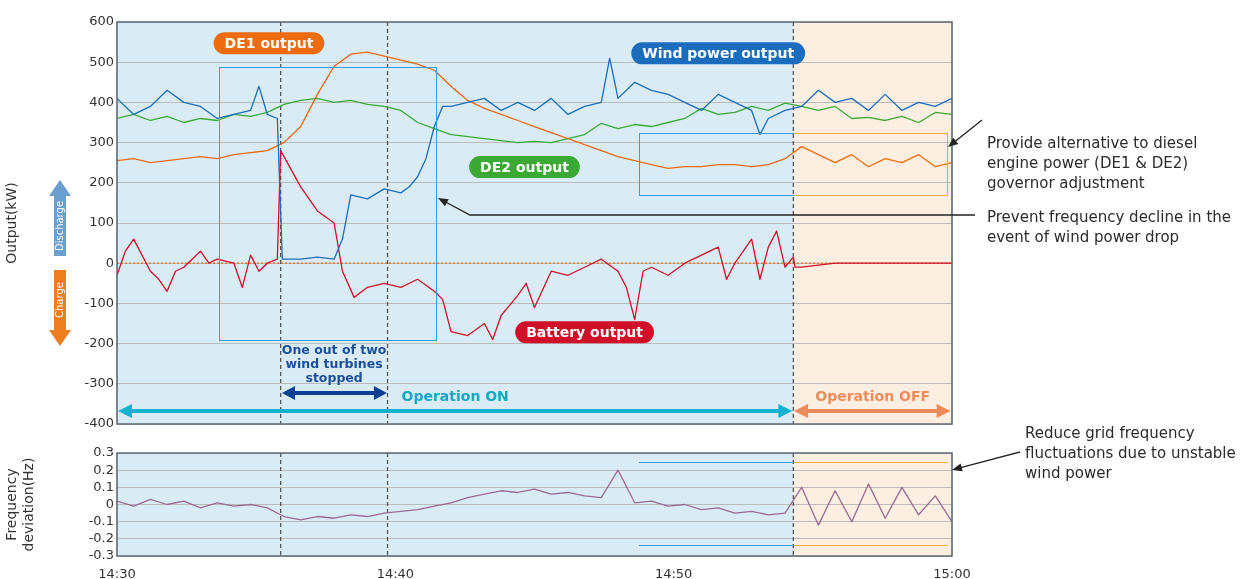 Image resolution: width=1260 pixels, height=579 pixels. Describe the element at coordinates (101, 182) in the screenshot. I see `y-tick-label: 200` at that location.